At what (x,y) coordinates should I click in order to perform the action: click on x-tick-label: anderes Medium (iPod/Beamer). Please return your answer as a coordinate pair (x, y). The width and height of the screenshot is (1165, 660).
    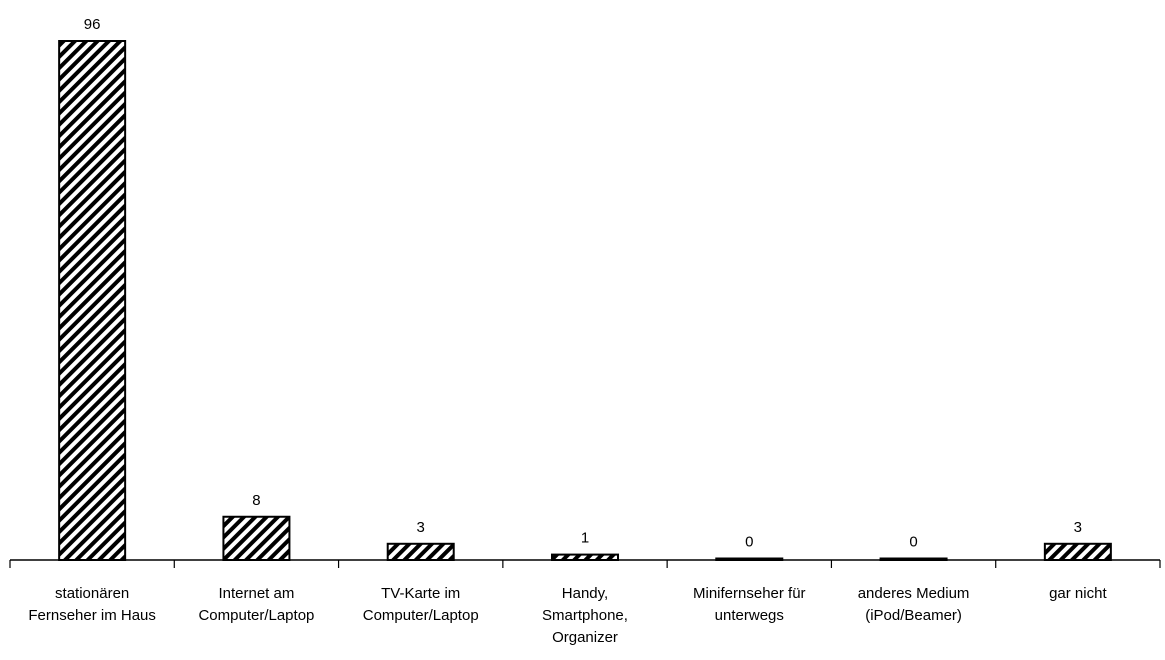
    Looking at the image, I should click on (914, 604).